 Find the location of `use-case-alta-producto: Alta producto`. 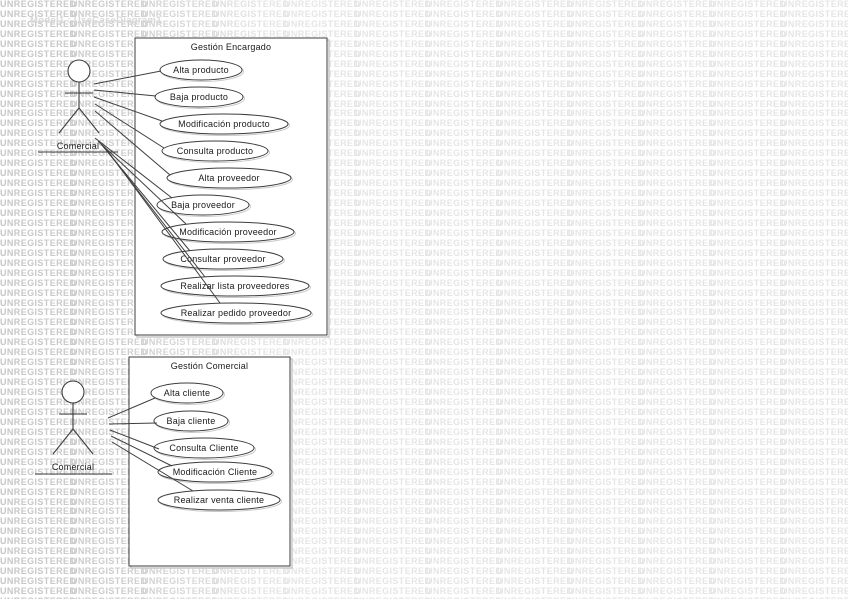

use-case-alta-producto: Alta producto is located at coordinates (201, 70).